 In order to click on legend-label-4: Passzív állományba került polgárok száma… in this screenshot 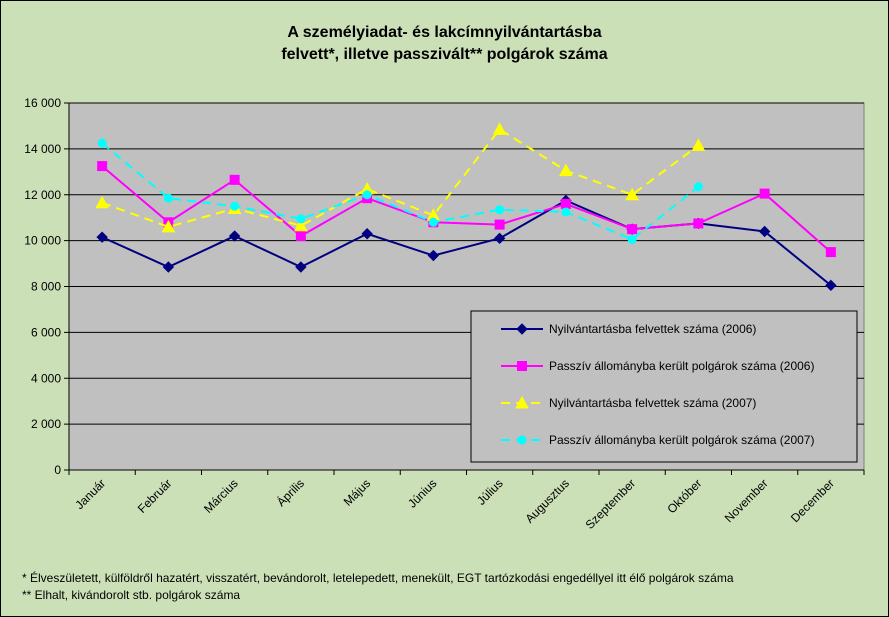, I will do `click(681, 440)`.